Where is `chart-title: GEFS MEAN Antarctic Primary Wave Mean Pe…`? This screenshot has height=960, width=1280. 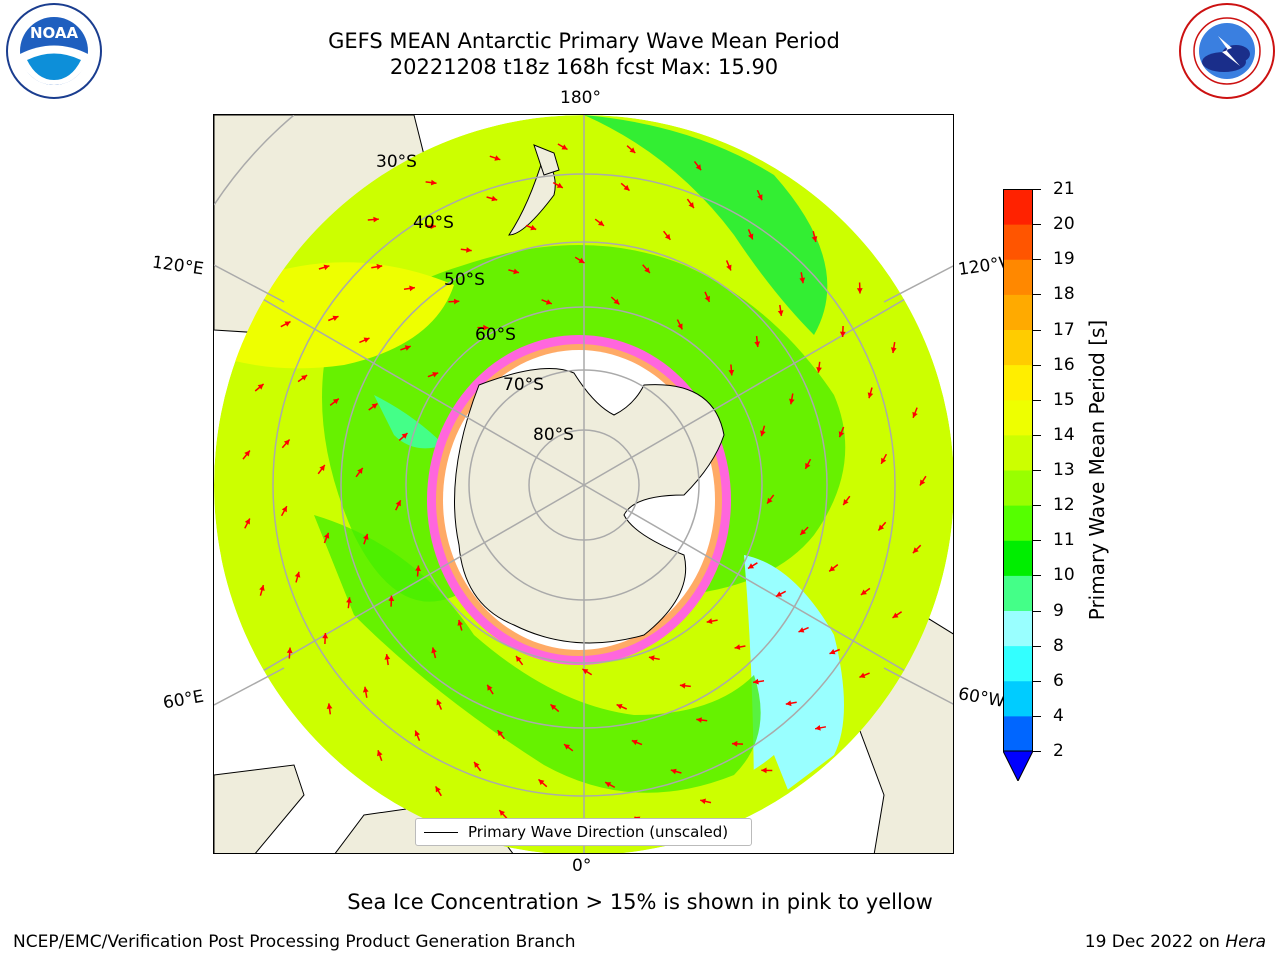
chart-title: GEFS MEAN Antarctic Primary Wave Mean Pe… is located at coordinates (584, 41).